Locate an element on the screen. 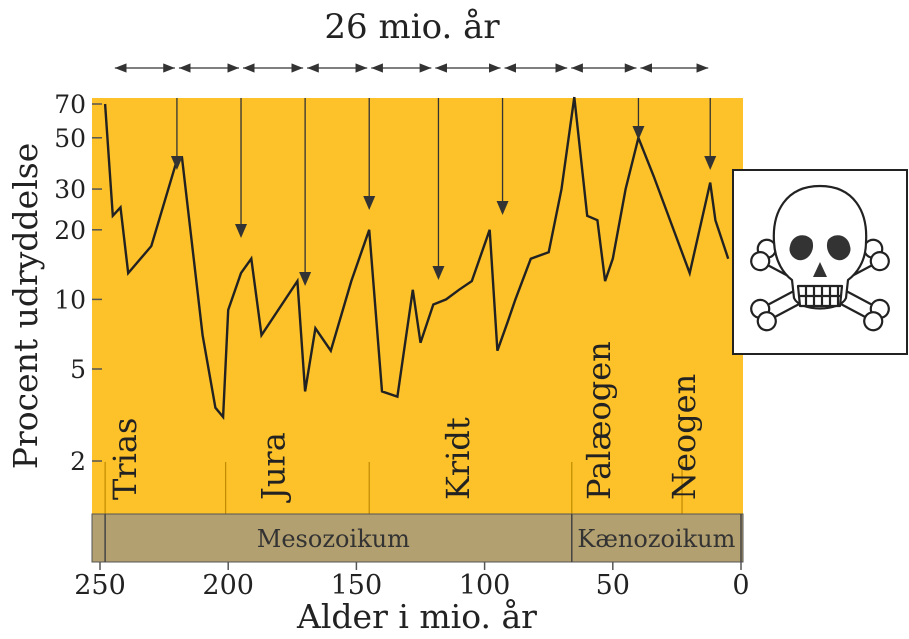 This screenshot has width=909, height=639. period-label: Palæogen is located at coordinates (599, 420).